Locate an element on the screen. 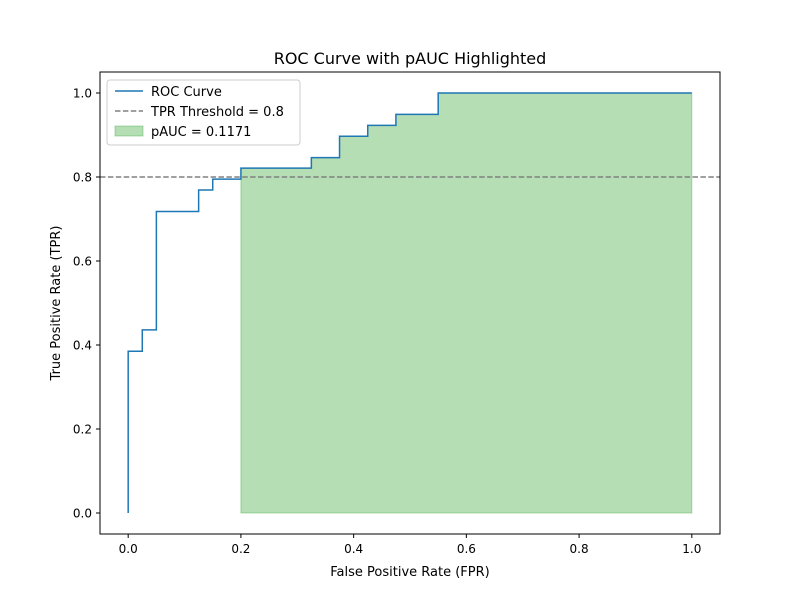 Image resolution: width=800 pixels, height=600 pixels. x-tick-label: 0.6 is located at coordinates (466, 549).